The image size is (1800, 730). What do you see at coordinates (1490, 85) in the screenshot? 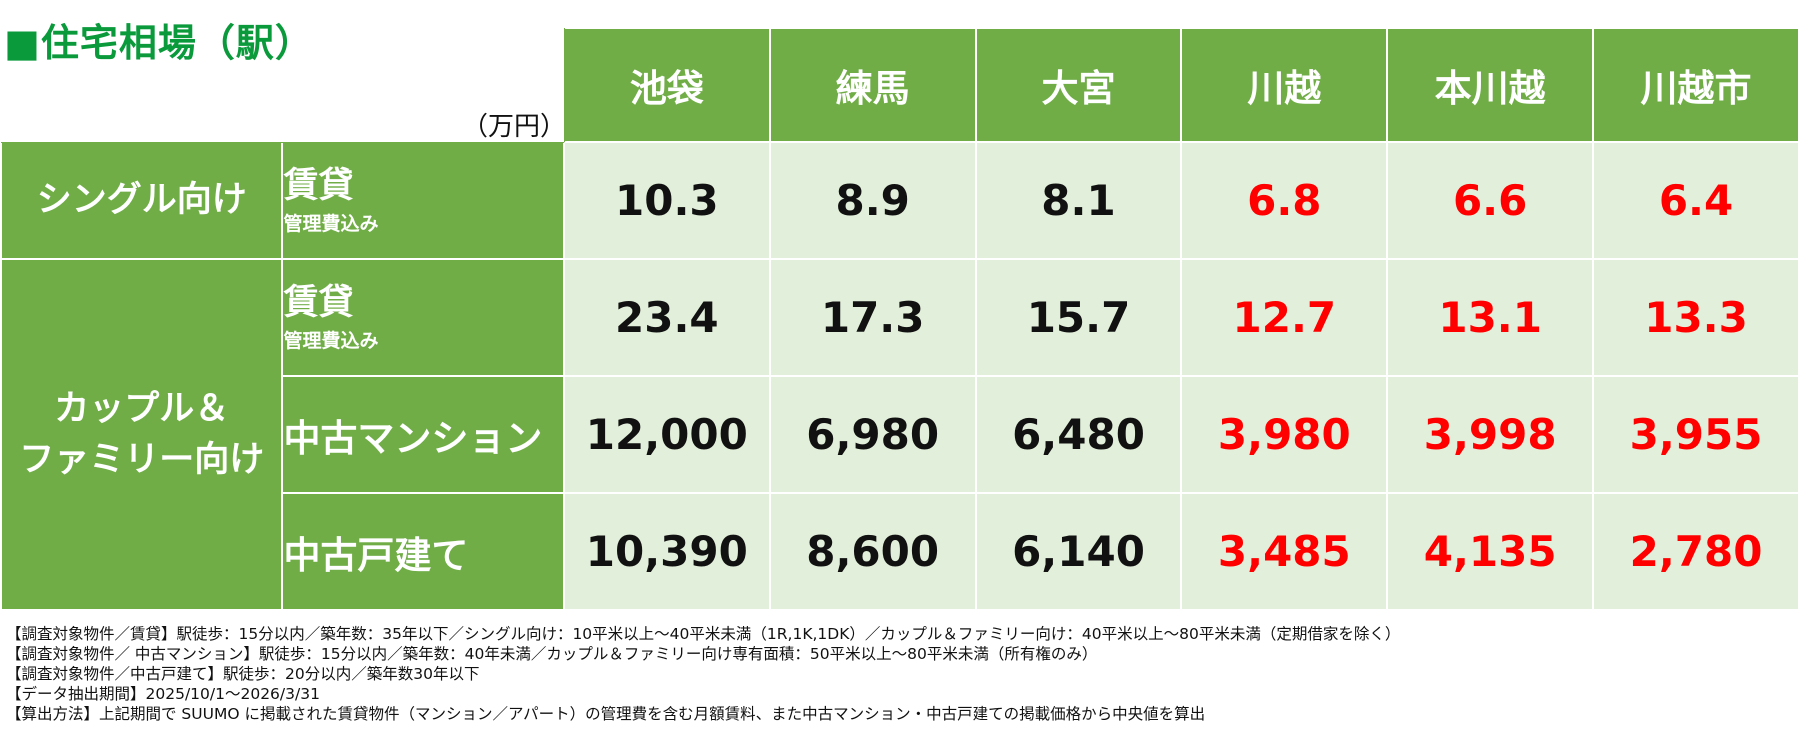
I see `station-header-hon-kawagoe: 本川越` at bounding box center [1490, 85].